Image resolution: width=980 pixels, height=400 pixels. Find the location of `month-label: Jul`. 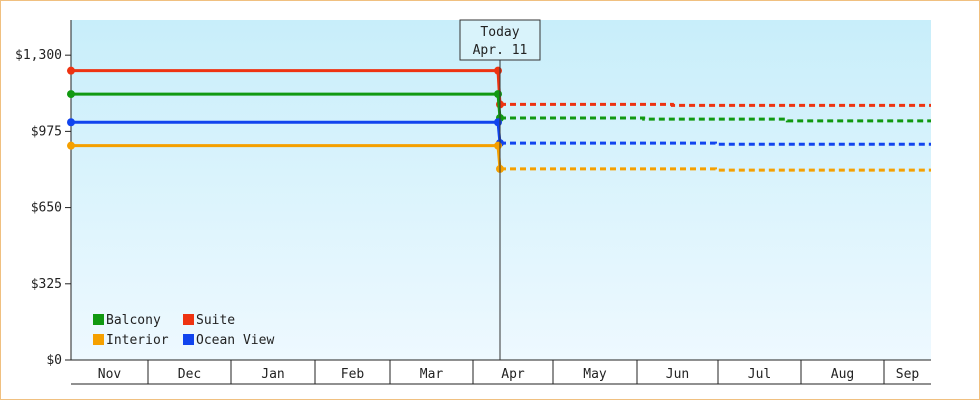

month-label: Jul is located at coordinates (759, 374).